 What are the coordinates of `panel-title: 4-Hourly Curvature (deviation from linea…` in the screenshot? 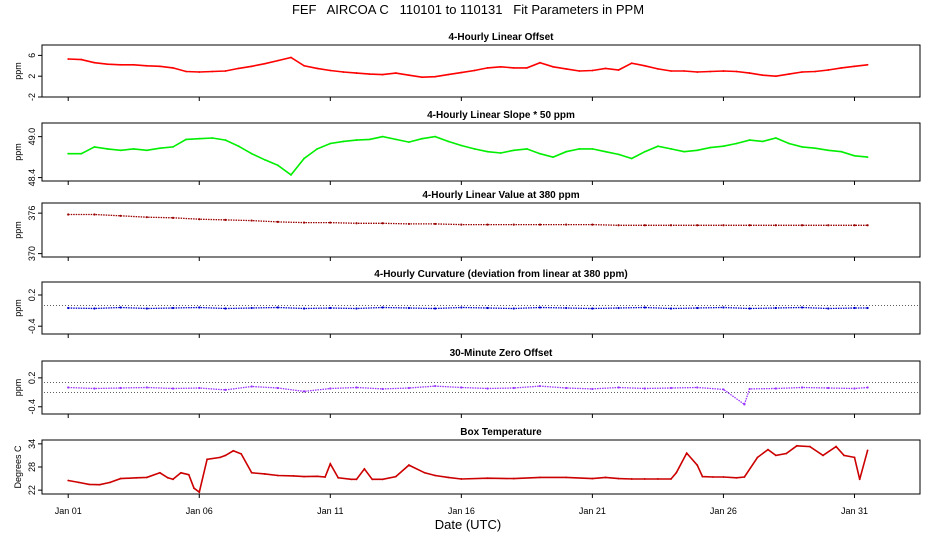 It's located at (500, 274).